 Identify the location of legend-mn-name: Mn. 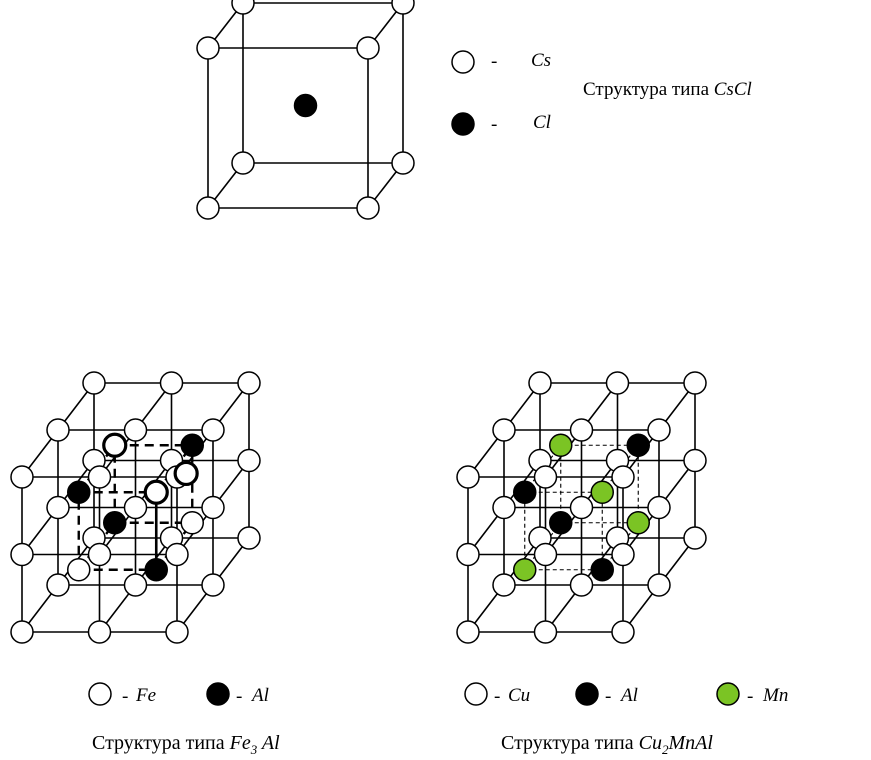
(776, 695).